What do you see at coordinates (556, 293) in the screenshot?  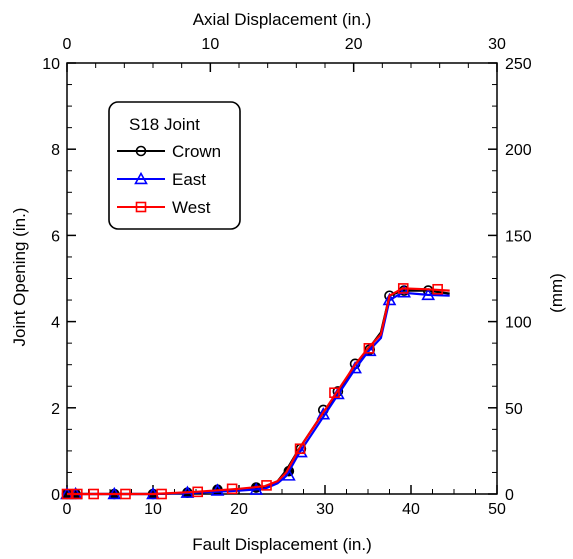 I see `right-axis-label: (mm)` at bounding box center [556, 293].